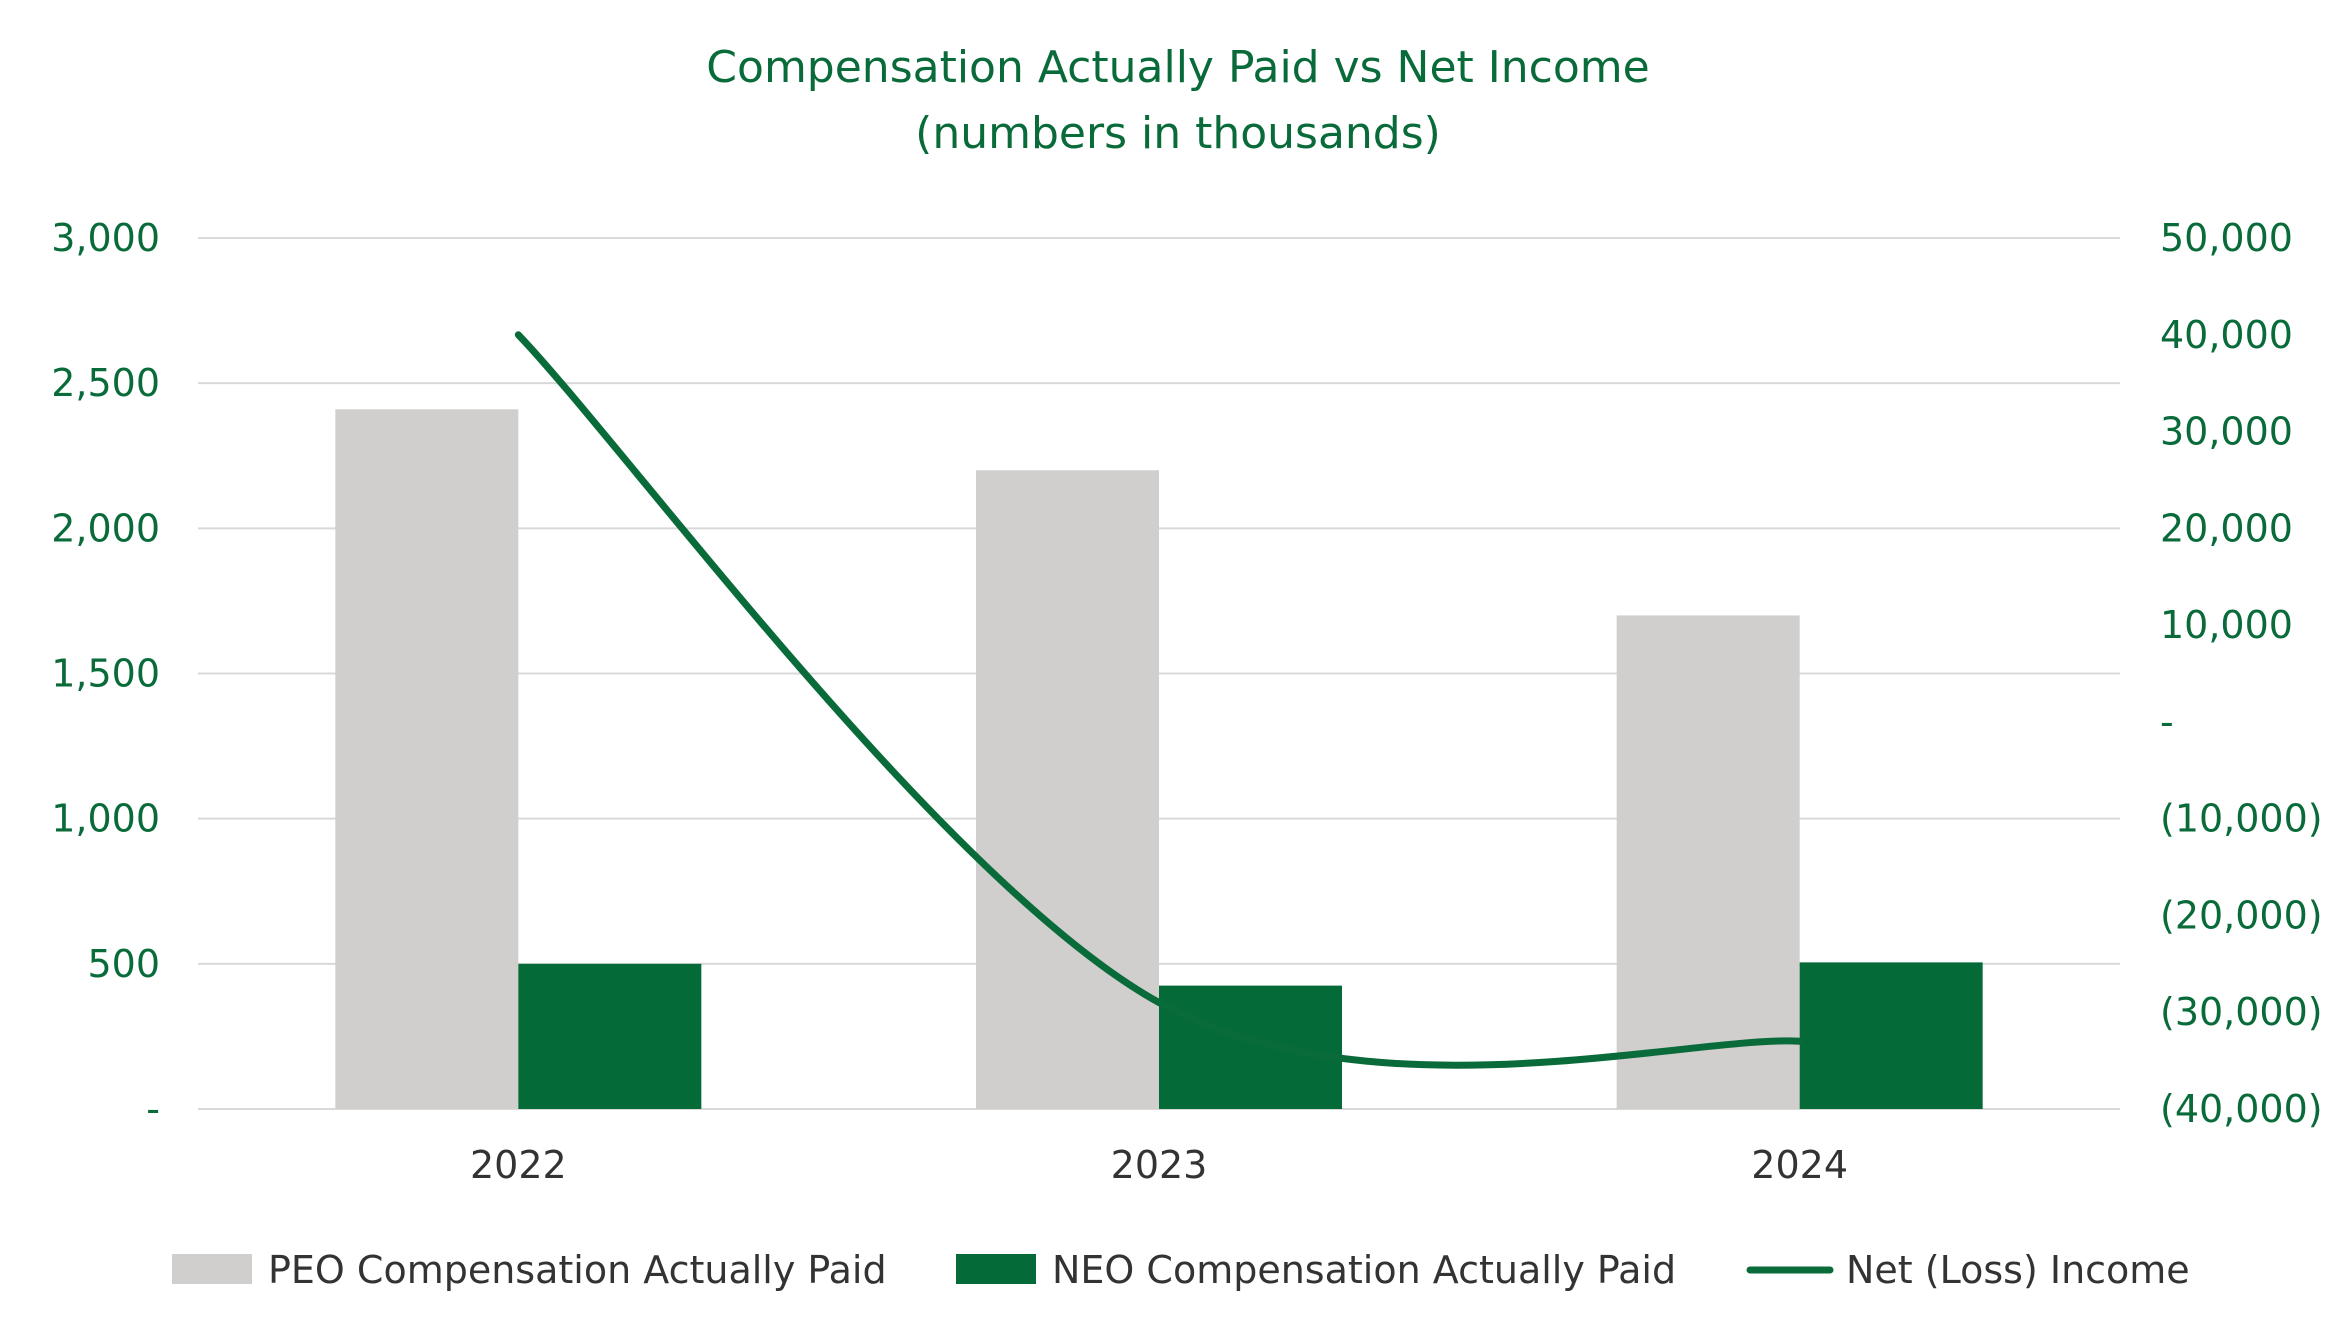 The width and height of the screenshot is (2341, 1338). Describe the element at coordinates (1799, 1165) in the screenshot. I see `x-tick-label: 2024` at that location.